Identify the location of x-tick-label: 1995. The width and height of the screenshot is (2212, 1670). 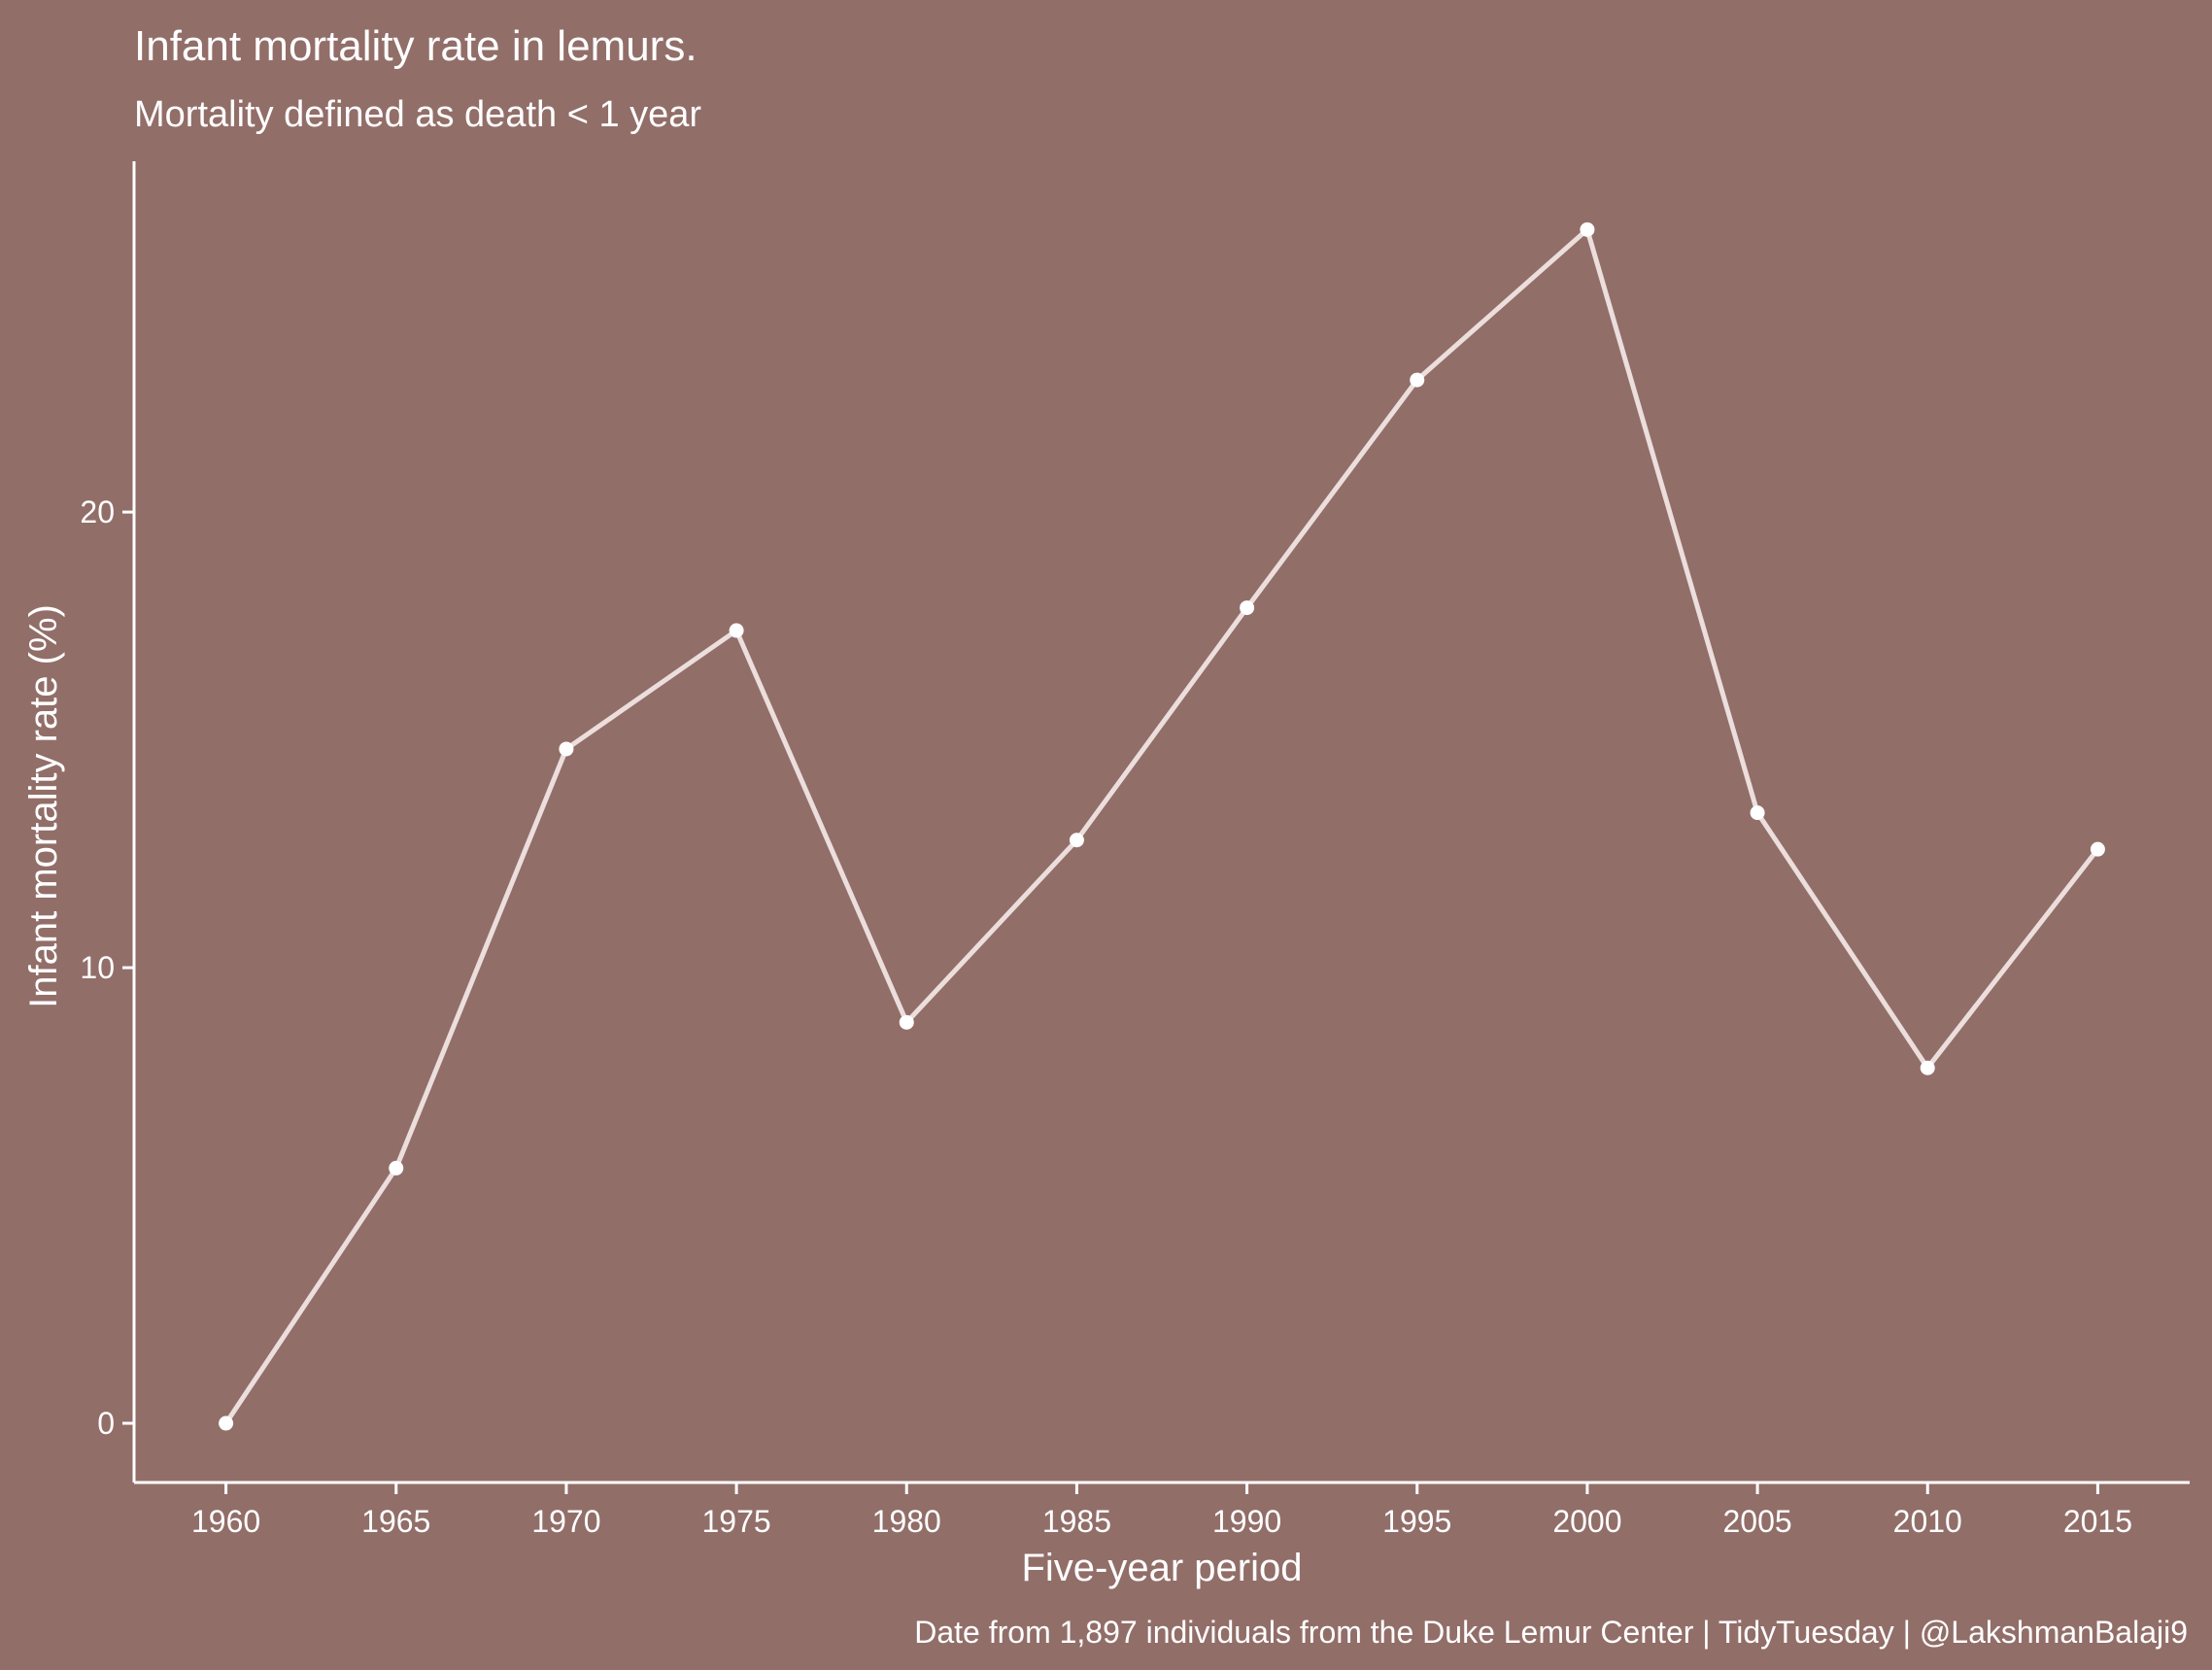
(1416, 1521).